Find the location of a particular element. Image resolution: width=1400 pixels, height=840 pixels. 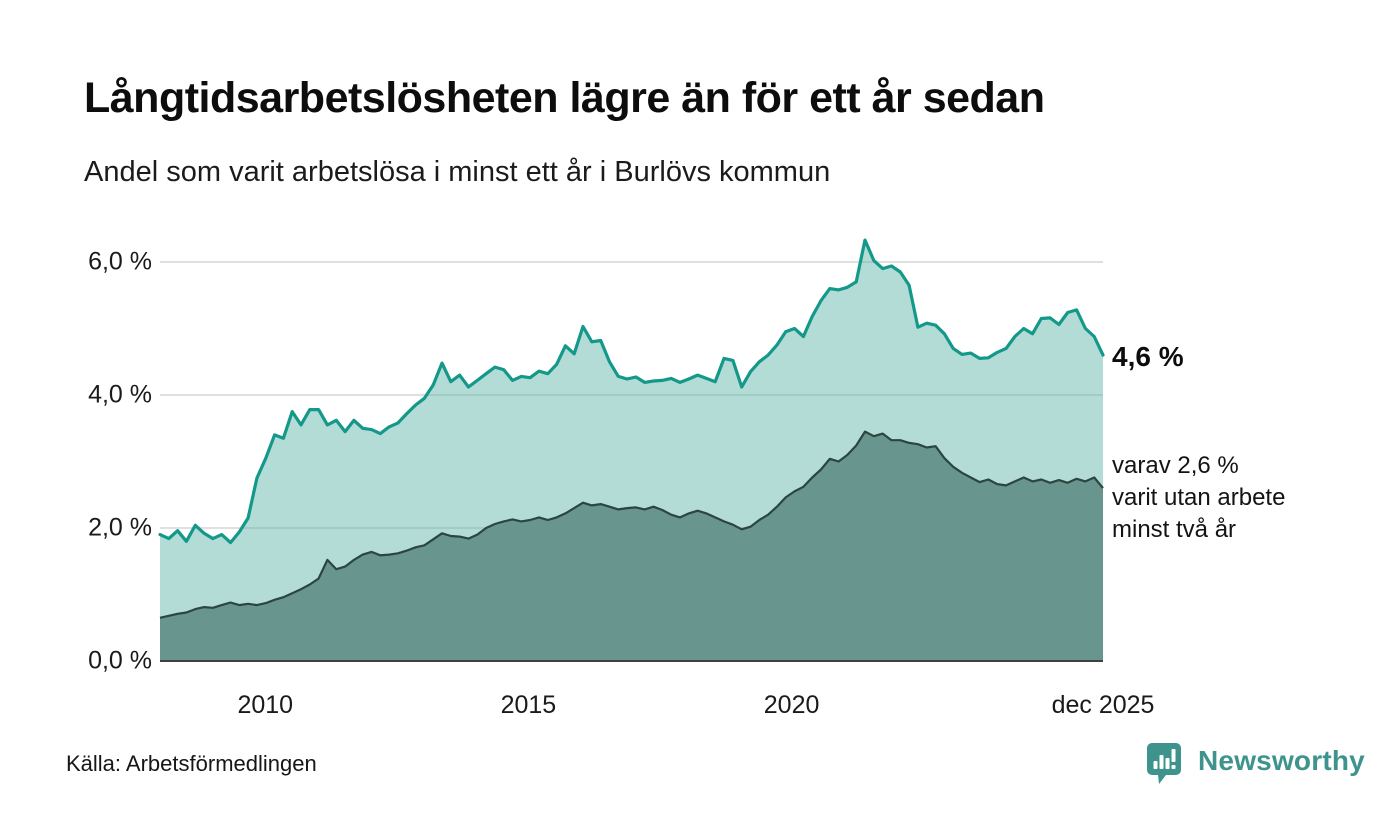

latest-total-annotation: 4,6 % is located at coordinates (1148, 356).